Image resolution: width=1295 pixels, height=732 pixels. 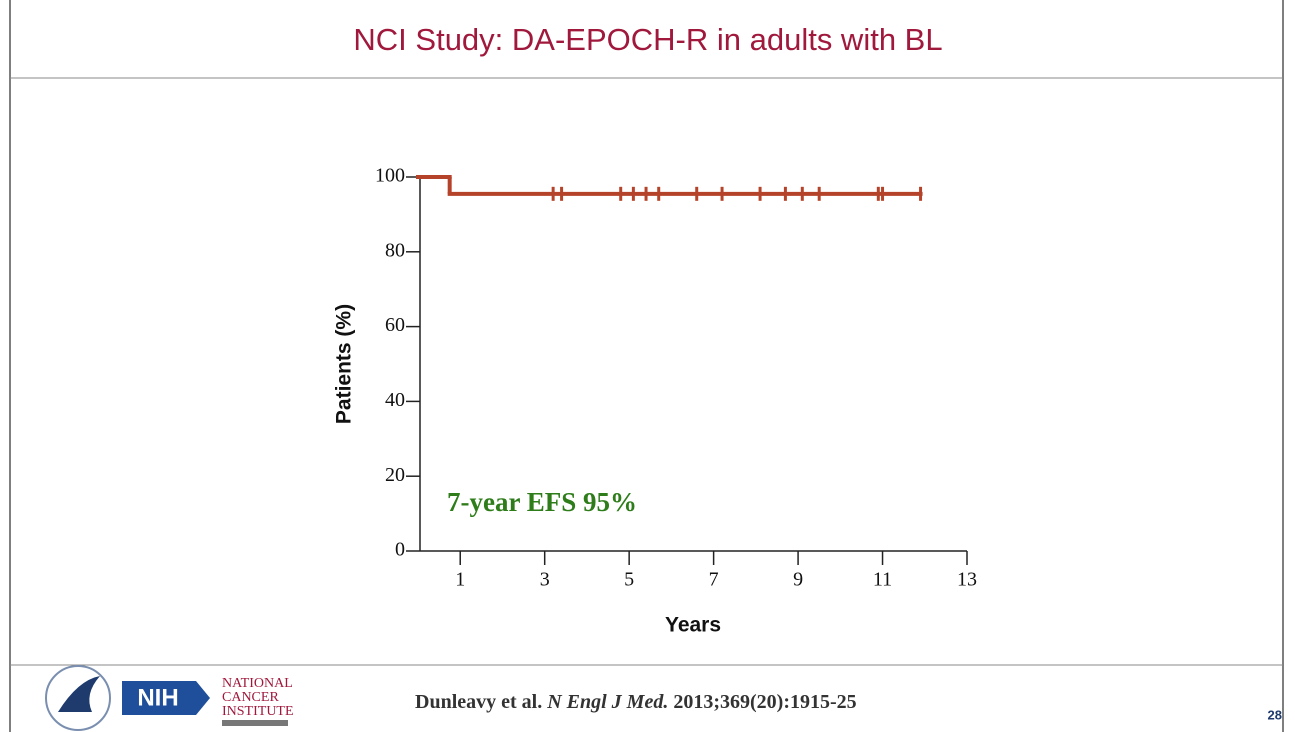 I want to click on x-axis-label: Years, so click(x=693, y=625).